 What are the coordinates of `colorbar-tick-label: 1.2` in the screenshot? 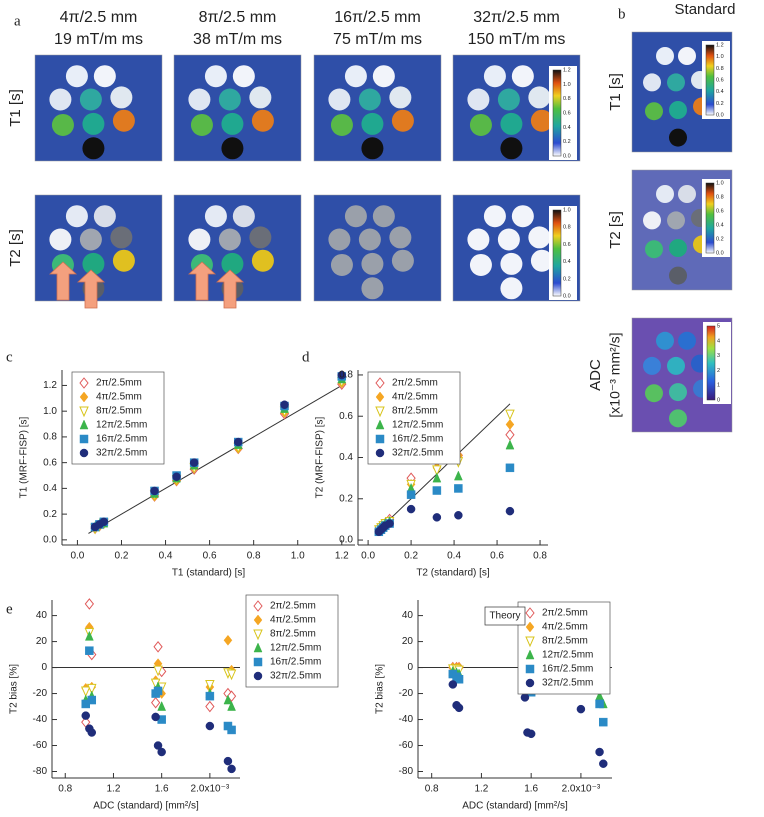 It's located at (720, 45).